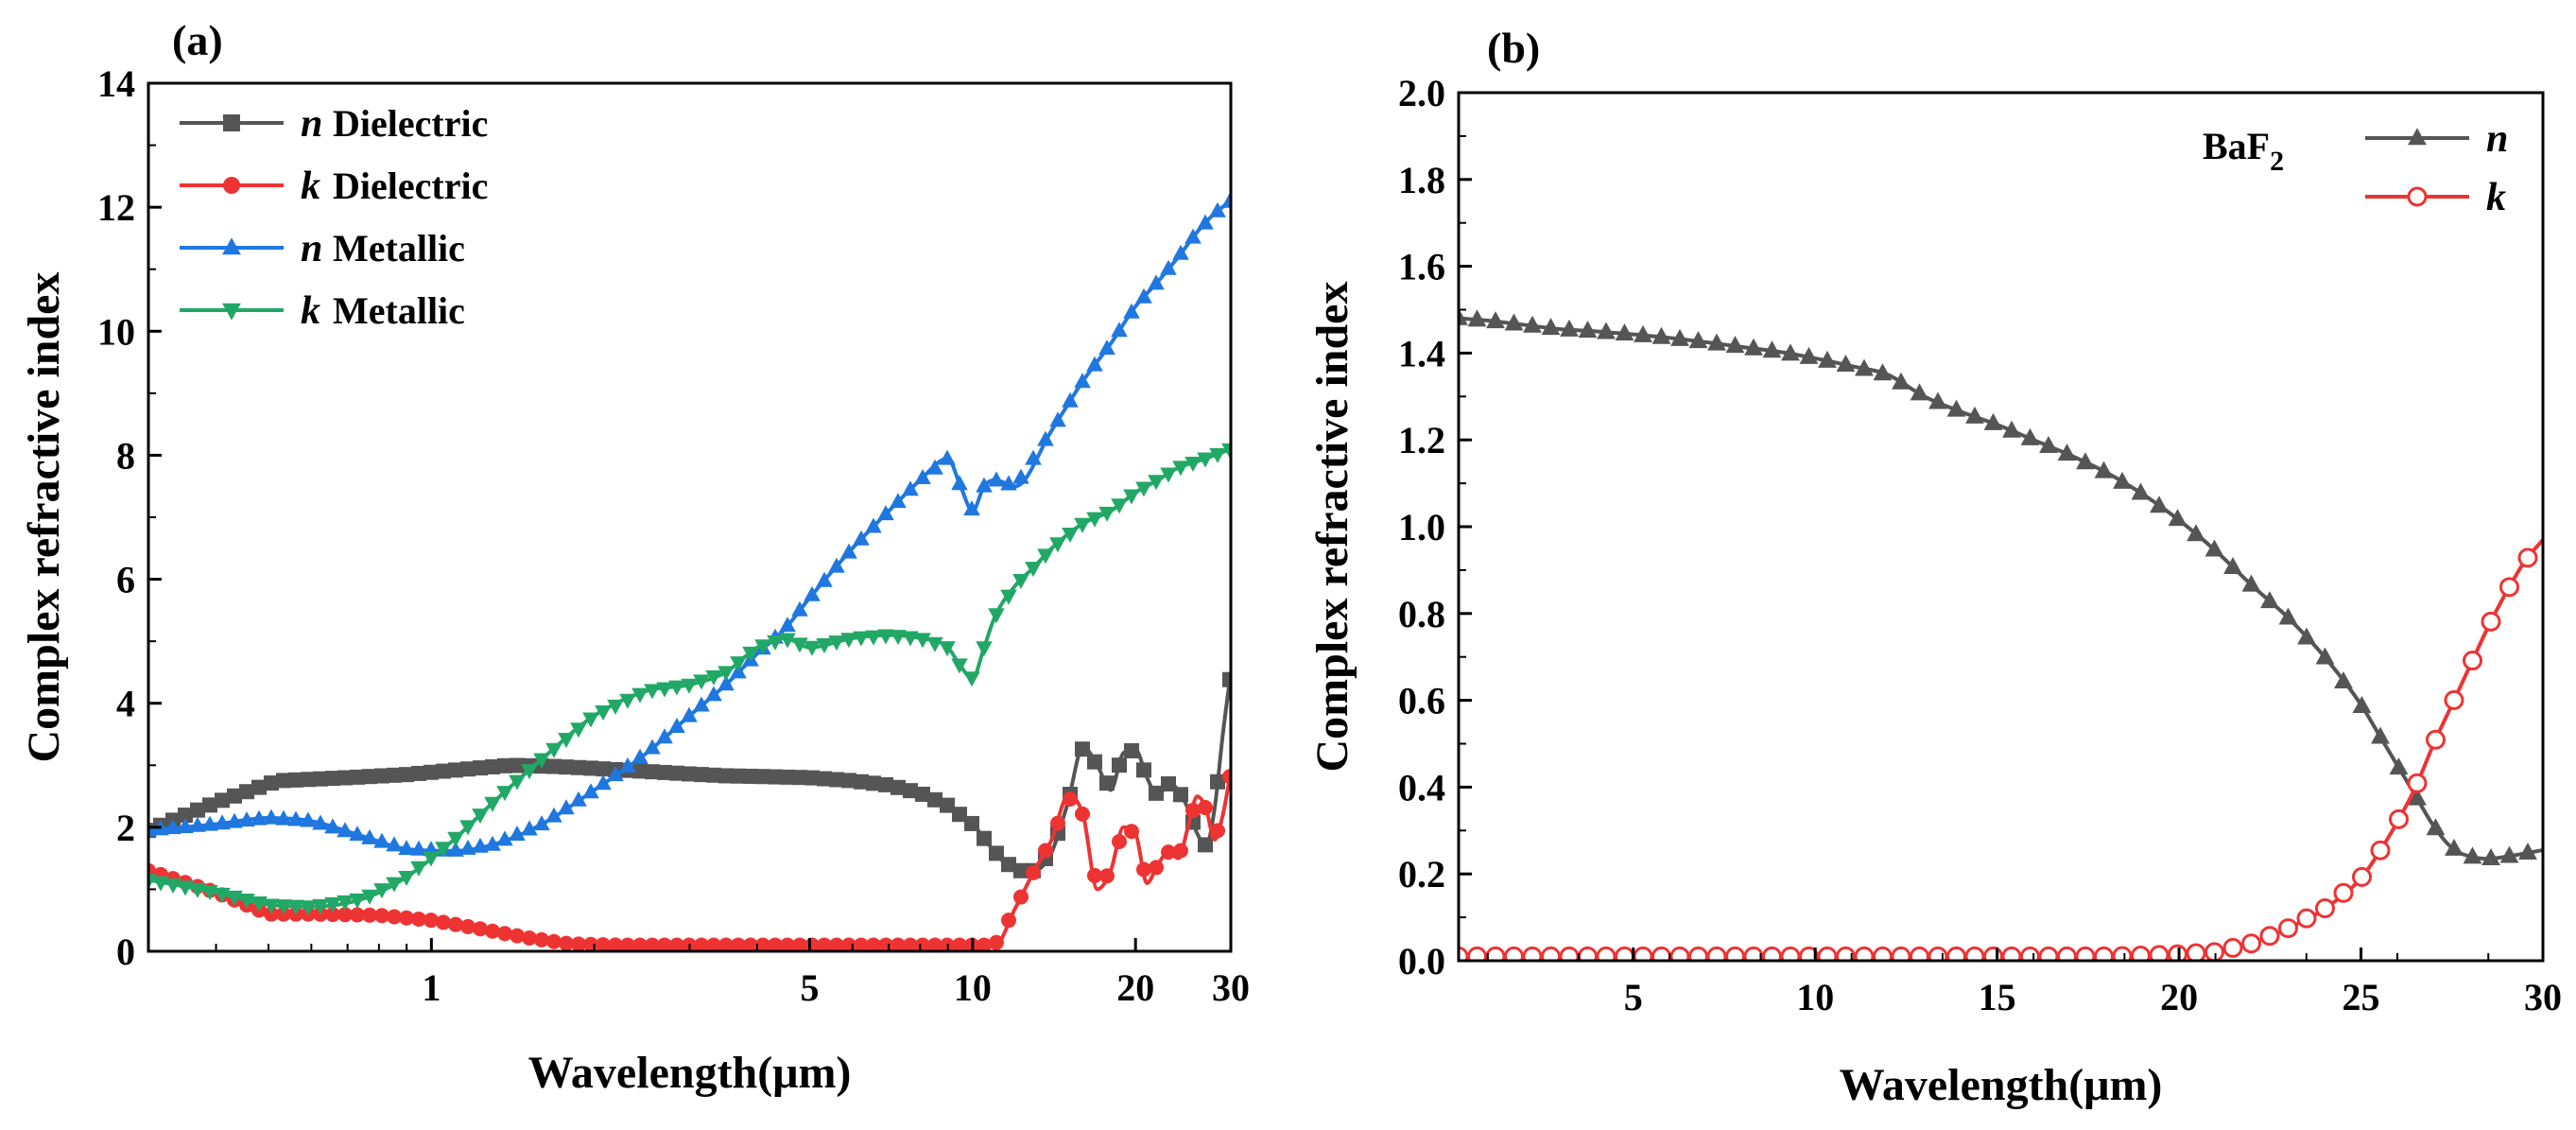  What do you see at coordinates (44, 517) in the screenshot?
I see `y-axis-label: Complex refractive index` at bounding box center [44, 517].